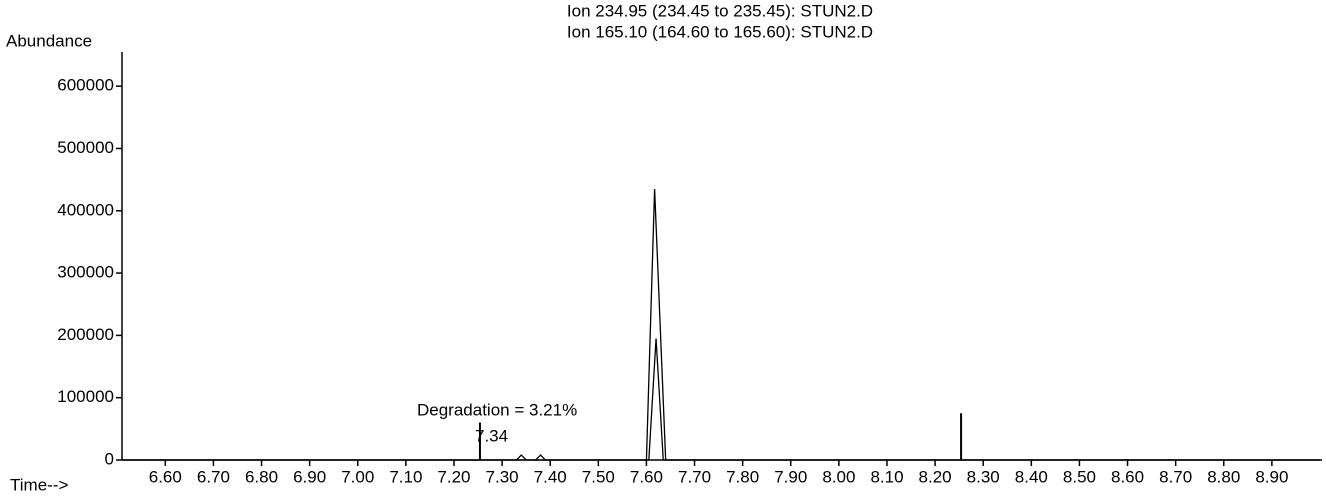 Image resolution: width=1326 pixels, height=497 pixels. Describe the element at coordinates (357, 476) in the screenshot. I see `x-tick-label: 7.00` at that location.